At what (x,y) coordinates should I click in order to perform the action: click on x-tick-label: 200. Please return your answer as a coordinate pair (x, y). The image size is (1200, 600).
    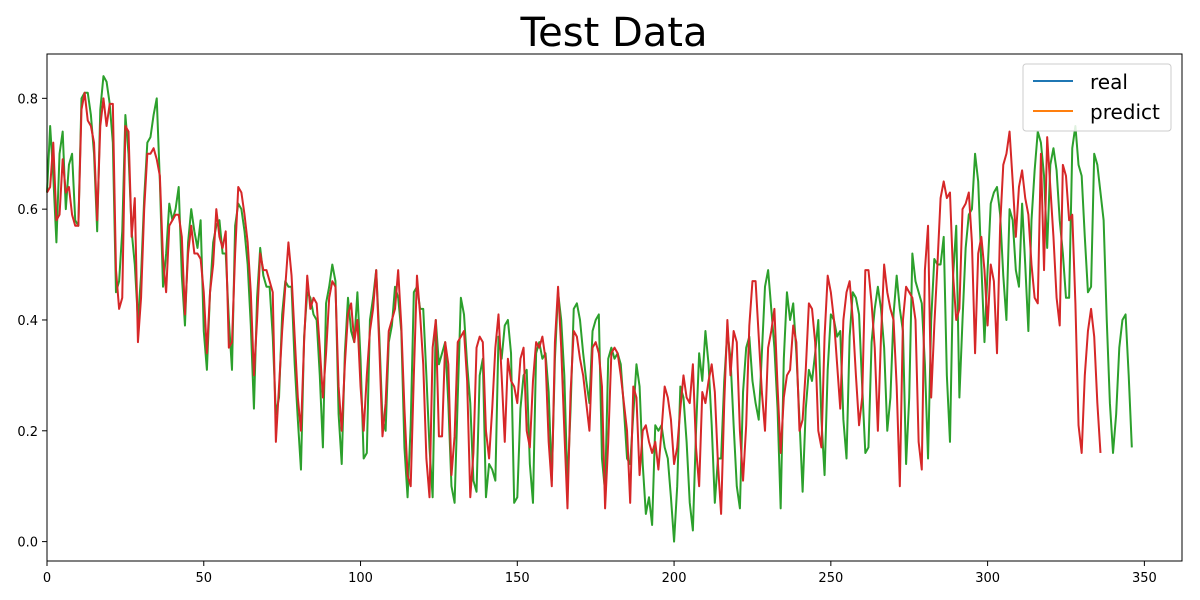
    Looking at the image, I should click on (674, 578).